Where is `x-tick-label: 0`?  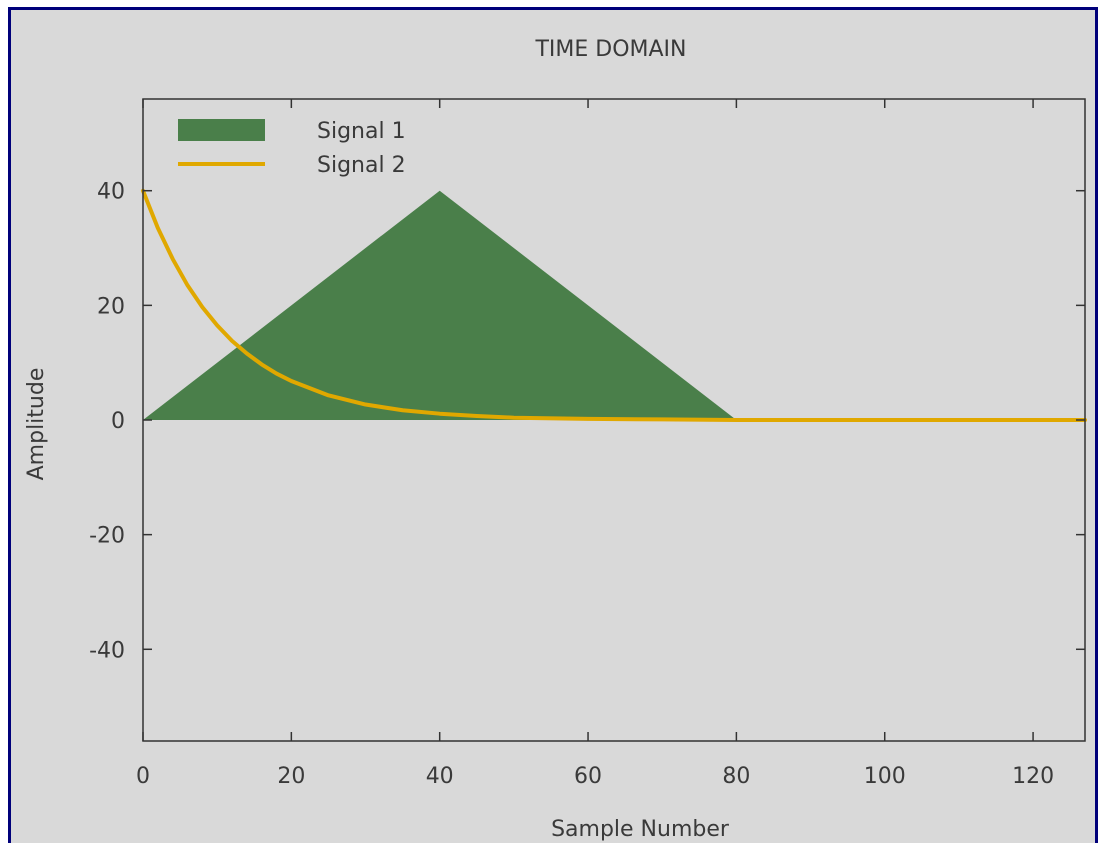 x-tick-label: 0 is located at coordinates (143, 776).